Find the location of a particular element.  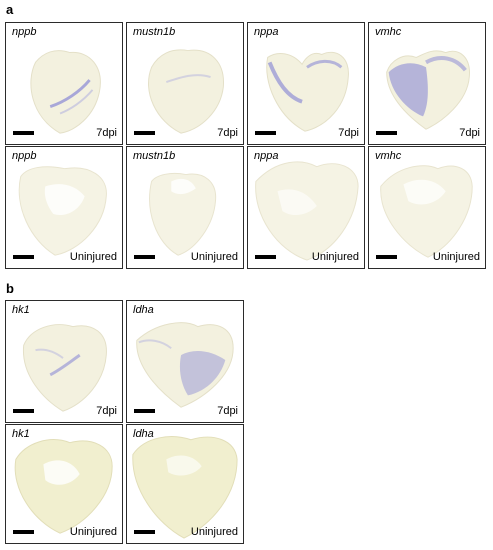

image-tile-a-vmhc-7dpi: vmhc 7dpi is located at coordinates (427, 83).